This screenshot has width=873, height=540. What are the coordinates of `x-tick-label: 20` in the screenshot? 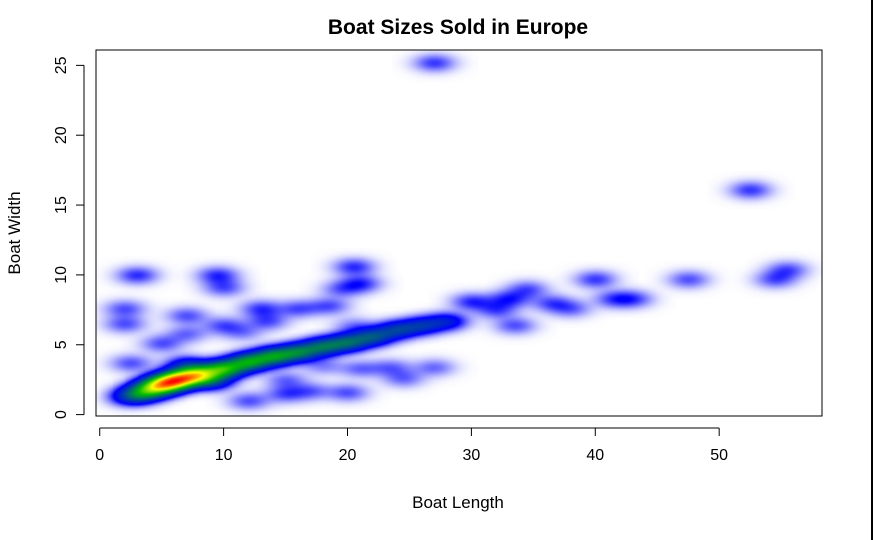 It's located at (348, 455).